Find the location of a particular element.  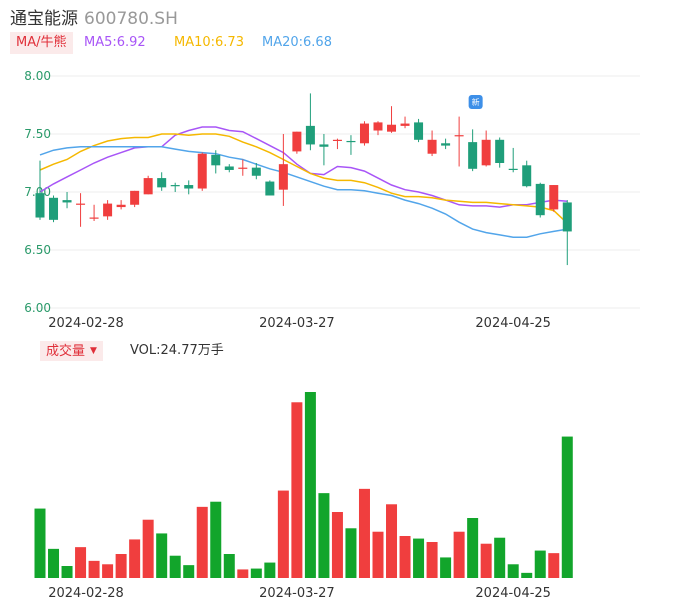

x-tick-label: 2024-04-25 is located at coordinates (513, 323).